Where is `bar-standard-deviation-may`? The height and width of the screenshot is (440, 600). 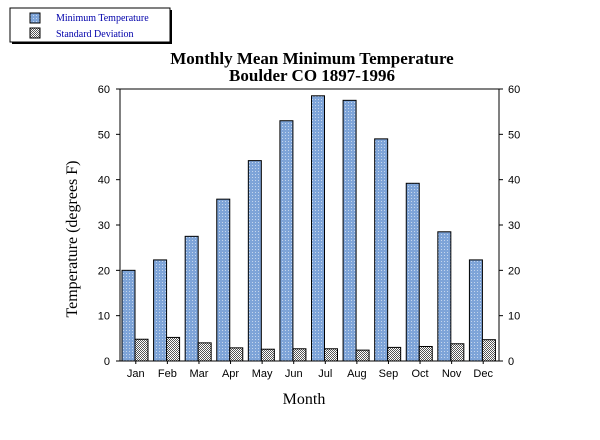 bar-standard-deviation-may is located at coordinates (267, 355).